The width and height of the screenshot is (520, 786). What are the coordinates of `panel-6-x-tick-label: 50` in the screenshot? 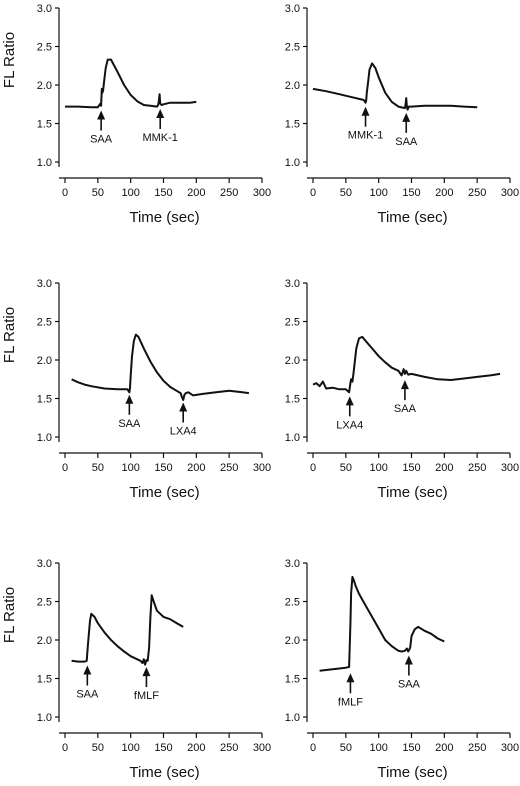 It's located at (346, 748).